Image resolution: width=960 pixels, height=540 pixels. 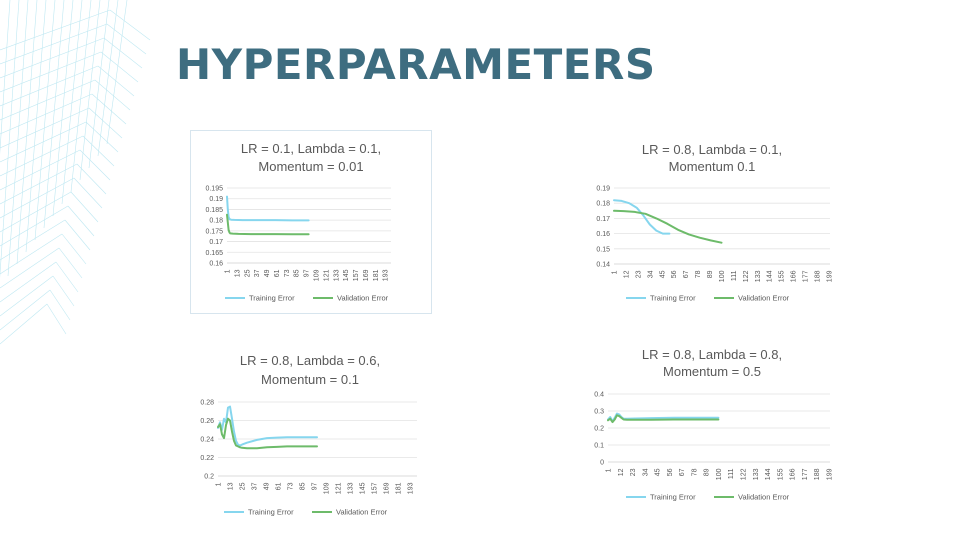 I want to click on chart-title-line: Momentum = 0.01, so click(x=310, y=166).